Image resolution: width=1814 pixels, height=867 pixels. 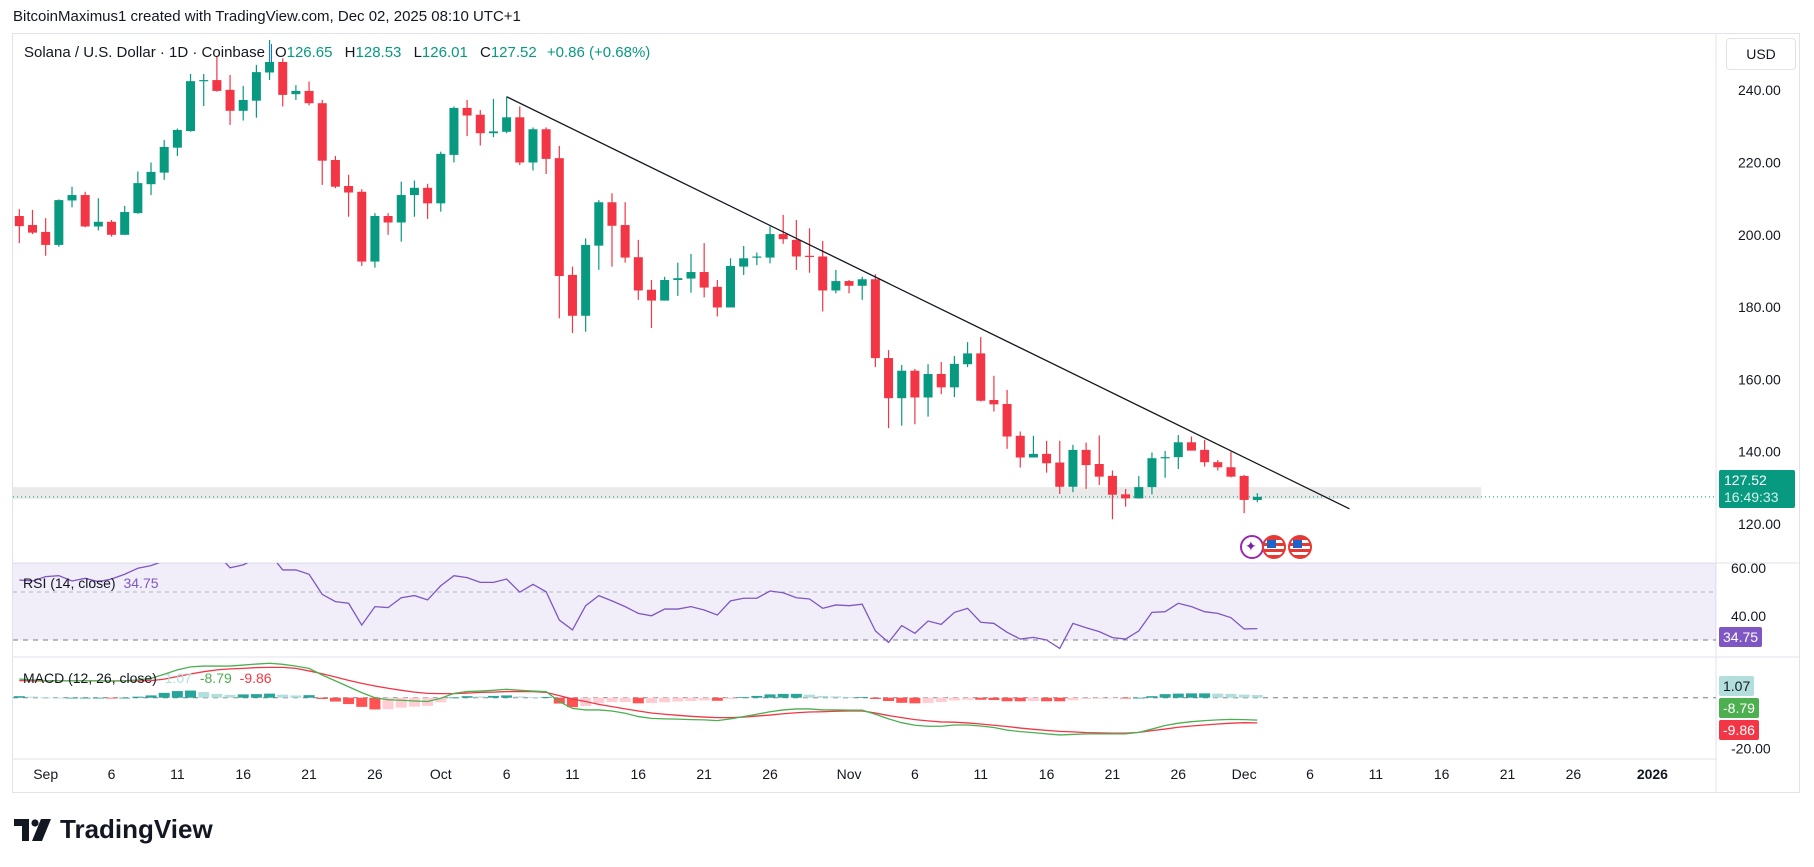 What do you see at coordinates (747, 493) in the screenshot?
I see `support-zone` at bounding box center [747, 493].